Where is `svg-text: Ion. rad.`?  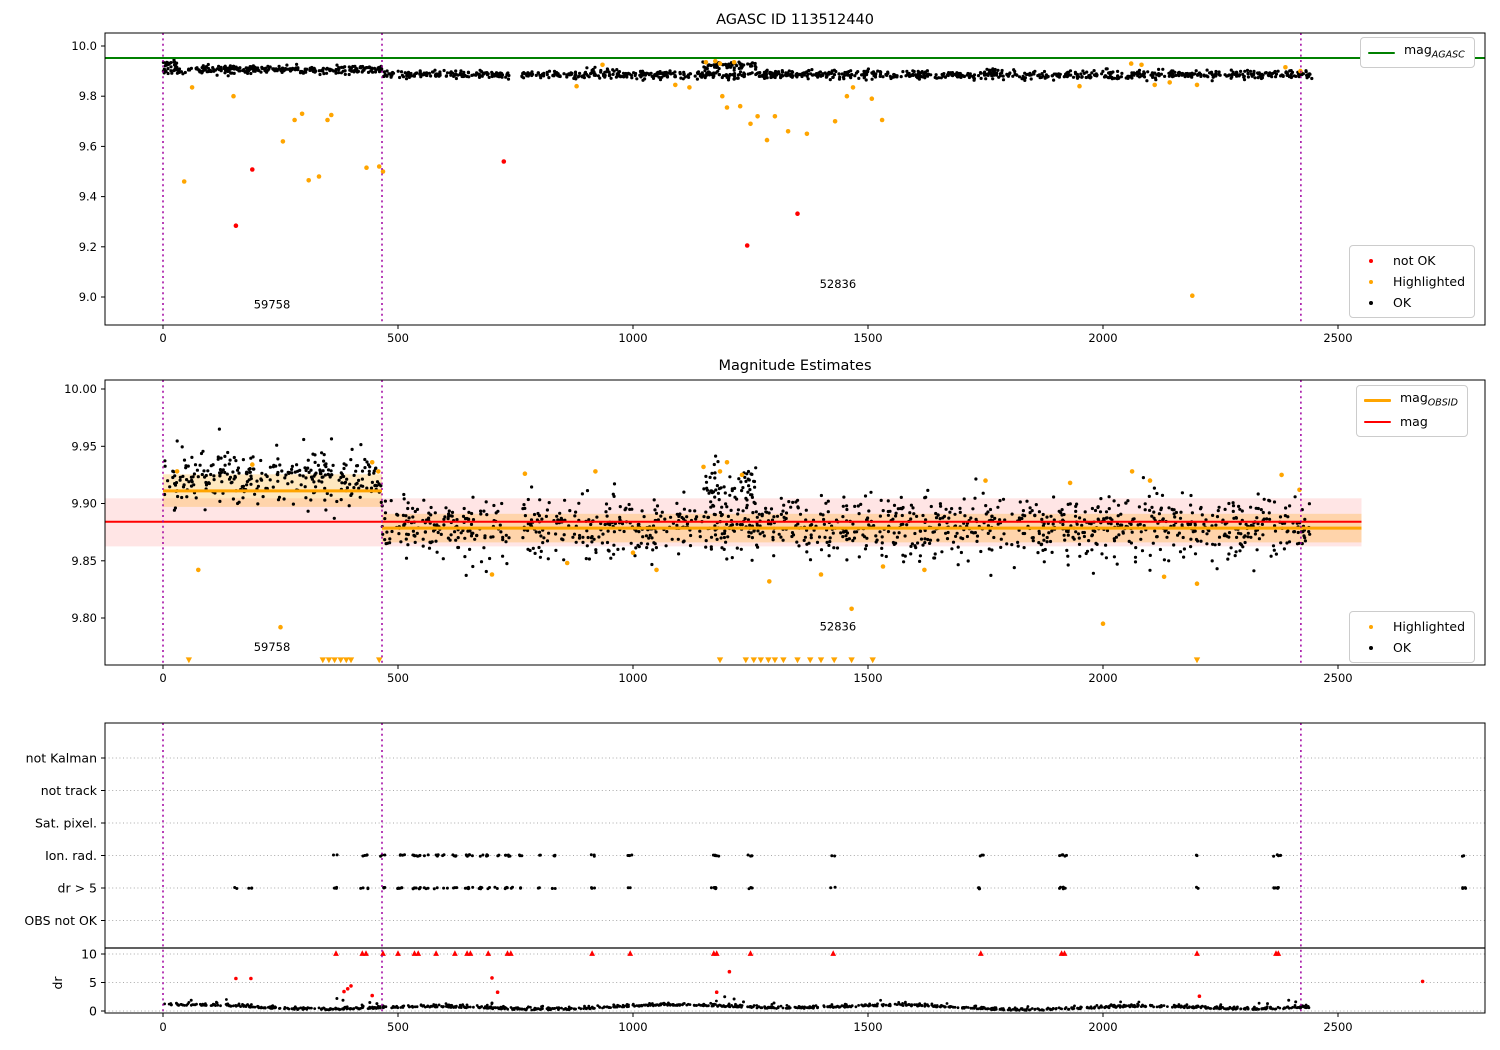
svg-text: Ion. rad. is located at coordinates (71, 855).